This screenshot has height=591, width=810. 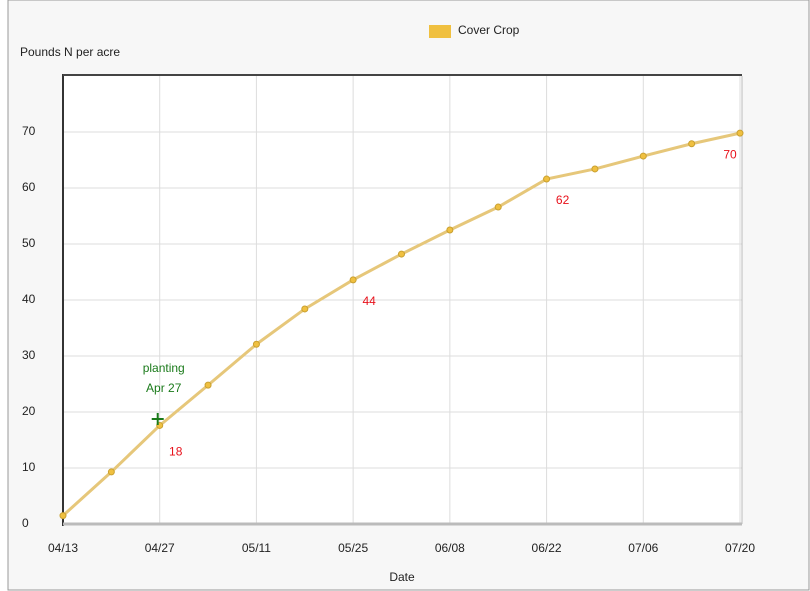 What do you see at coordinates (29, 187) in the screenshot?
I see `y-tick-label: 60` at bounding box center [29, 187].